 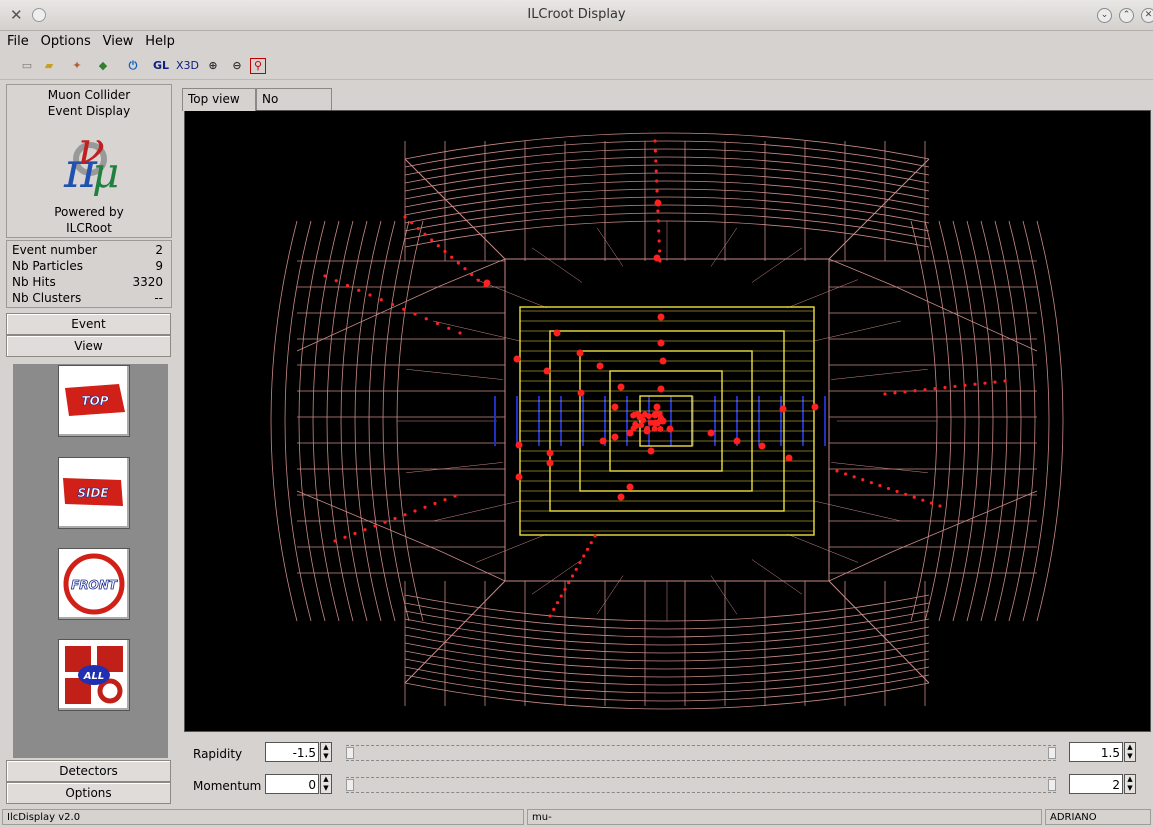 I want to click on ilcroot-label: ILCRoot, so click(x=89, y=228).